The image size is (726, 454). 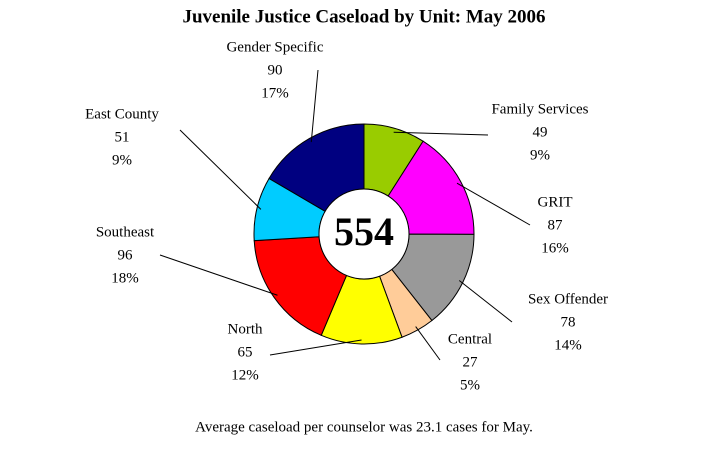 I want to click on slice-label: Family Services, so click(x=539, y=109).